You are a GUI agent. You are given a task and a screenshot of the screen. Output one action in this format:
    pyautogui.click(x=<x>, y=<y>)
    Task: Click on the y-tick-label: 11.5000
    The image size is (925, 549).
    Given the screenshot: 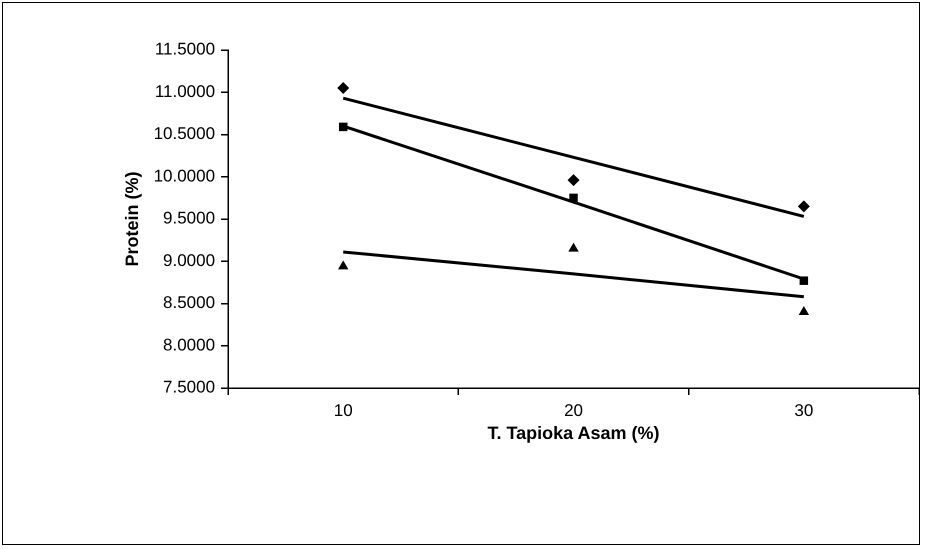 What is the action you would take?
    pyautogui.click(x=185, y=49)
    